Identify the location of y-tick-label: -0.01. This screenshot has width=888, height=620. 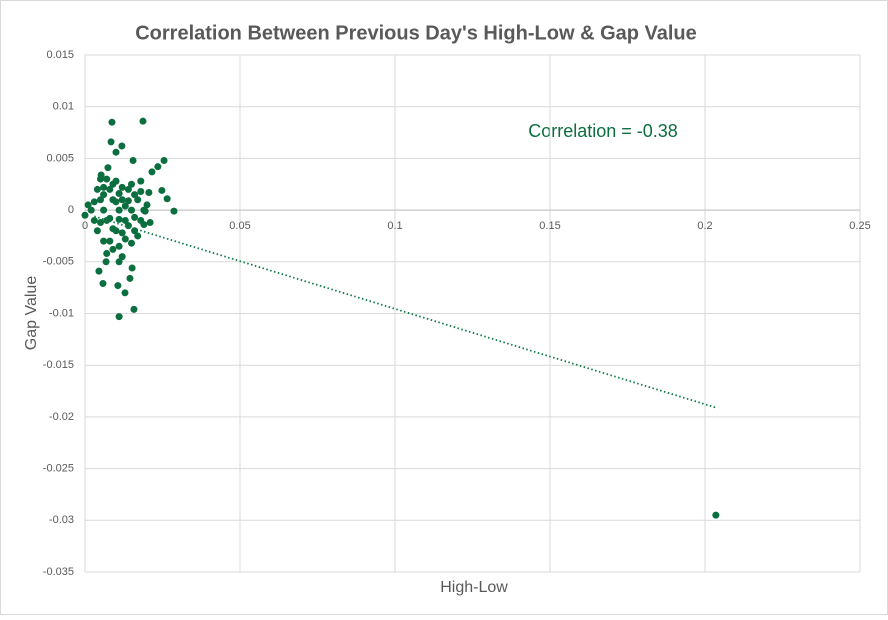
(61, 313).